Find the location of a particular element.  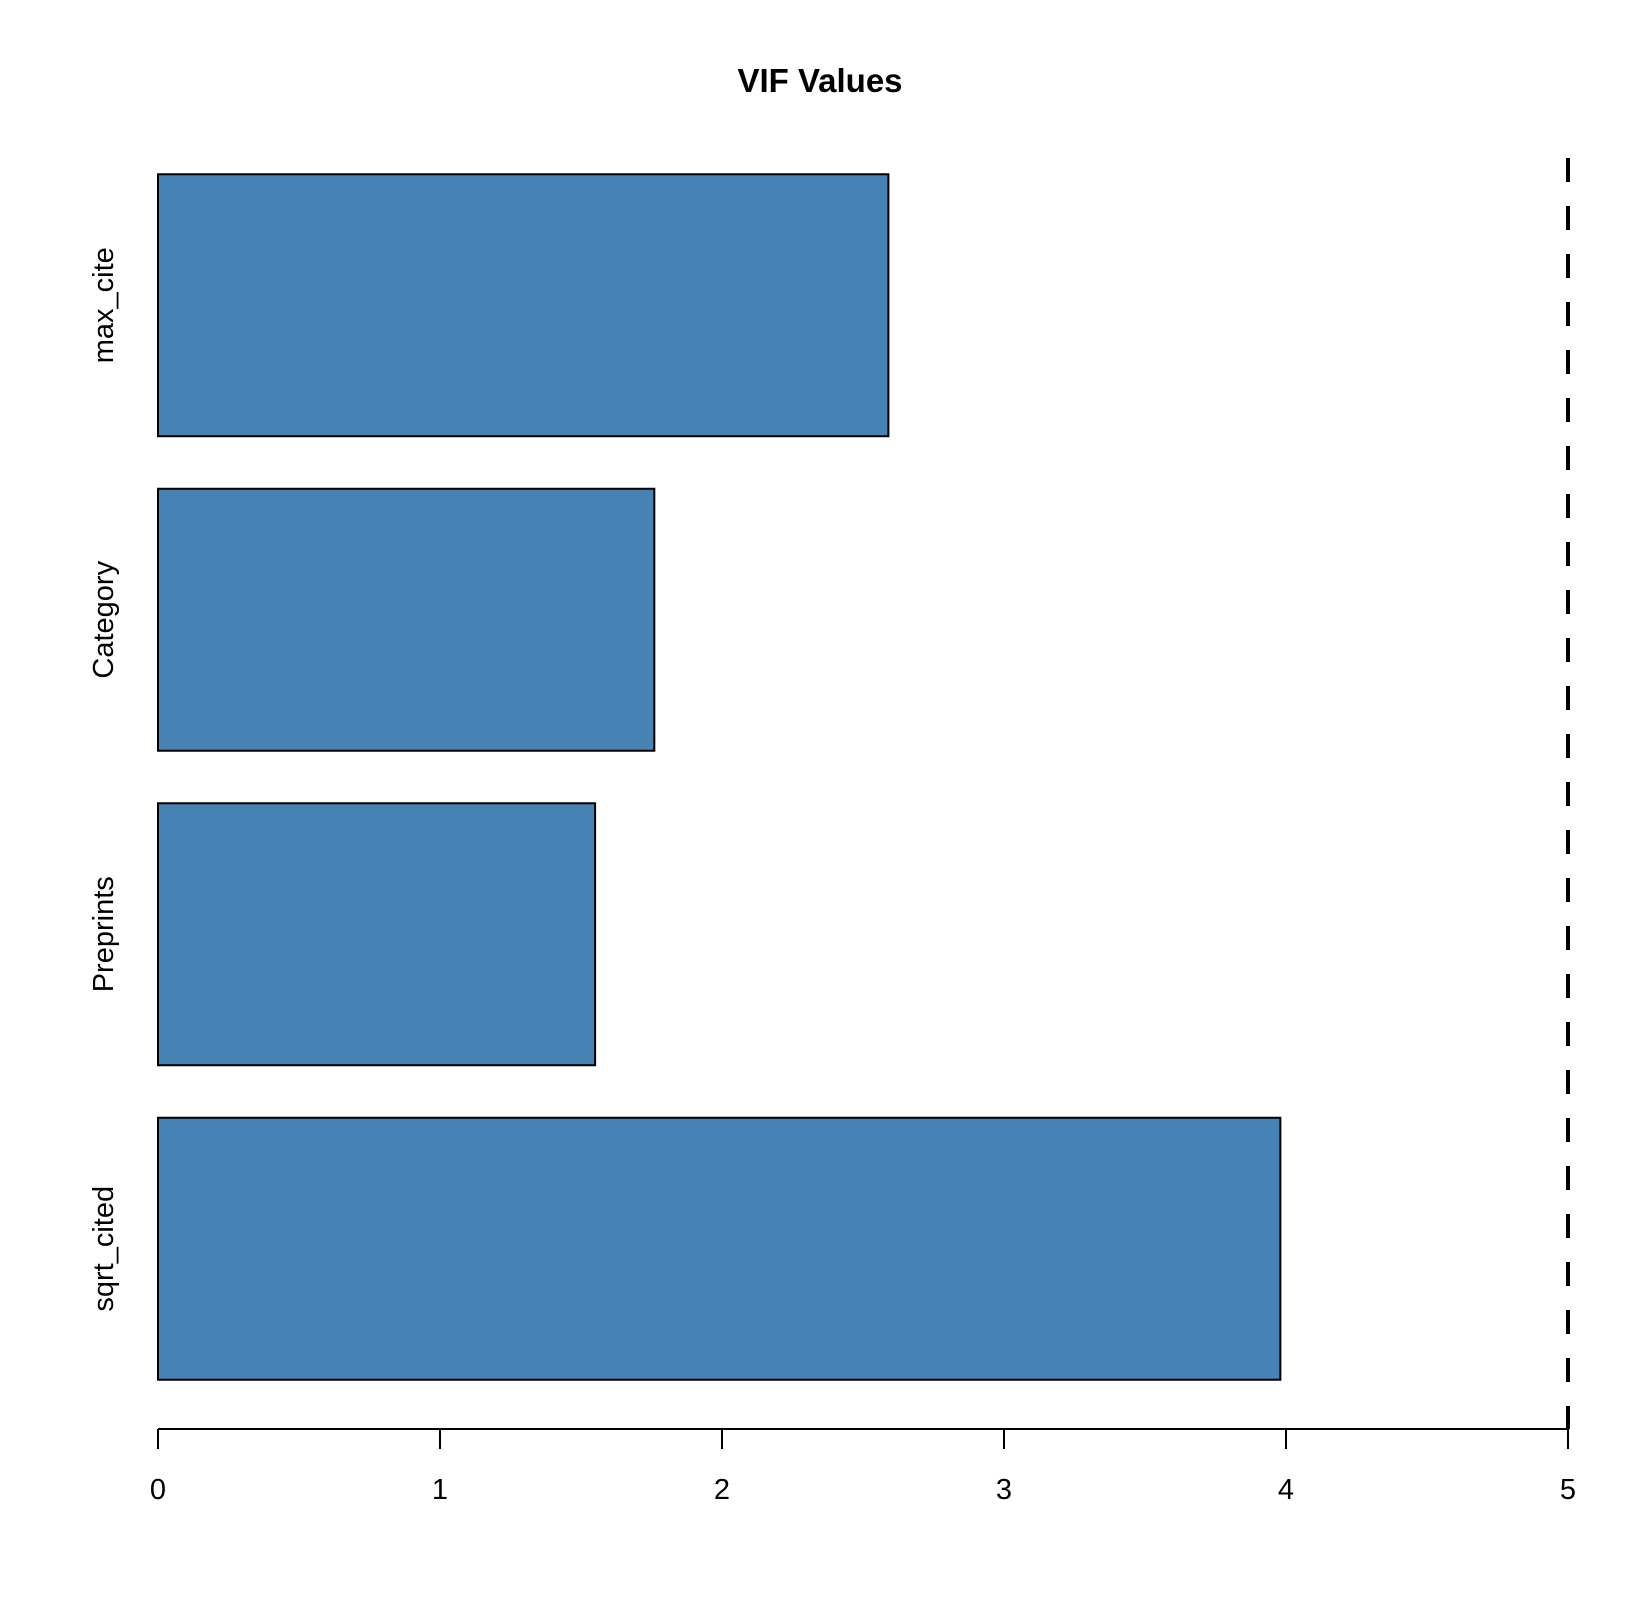

category-label-Preprints: Preprints is located at coordinates (104, 934).